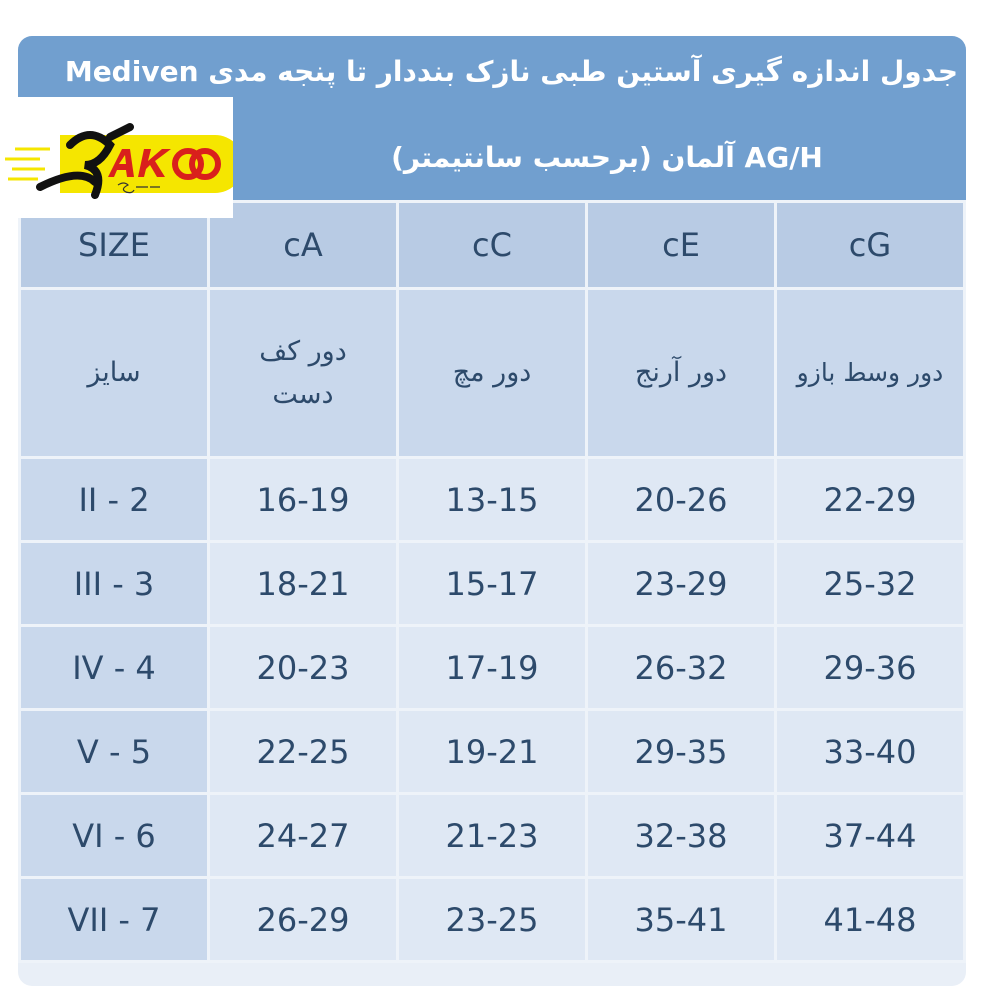  I want to click on measurement-cell: 32-38, so click(681, 835).